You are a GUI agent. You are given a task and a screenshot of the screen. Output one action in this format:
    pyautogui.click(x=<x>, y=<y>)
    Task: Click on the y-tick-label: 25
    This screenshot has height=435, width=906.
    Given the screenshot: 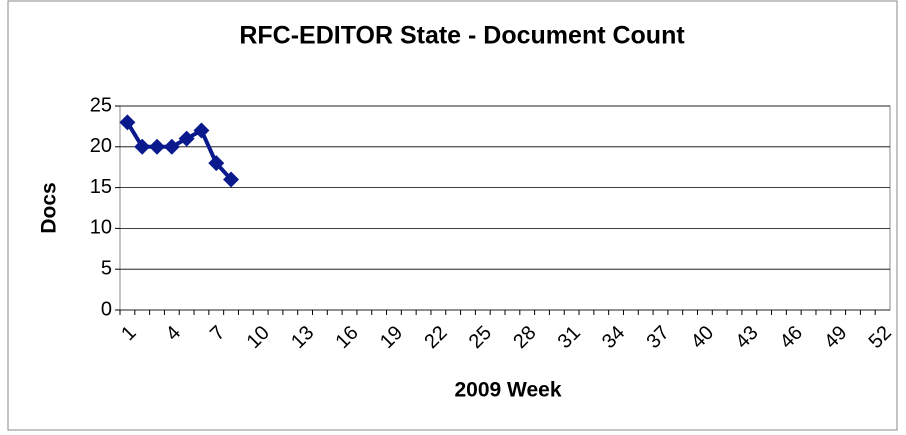 What is the action you would take?
    pyautogui.click(x=101, y=105)
    